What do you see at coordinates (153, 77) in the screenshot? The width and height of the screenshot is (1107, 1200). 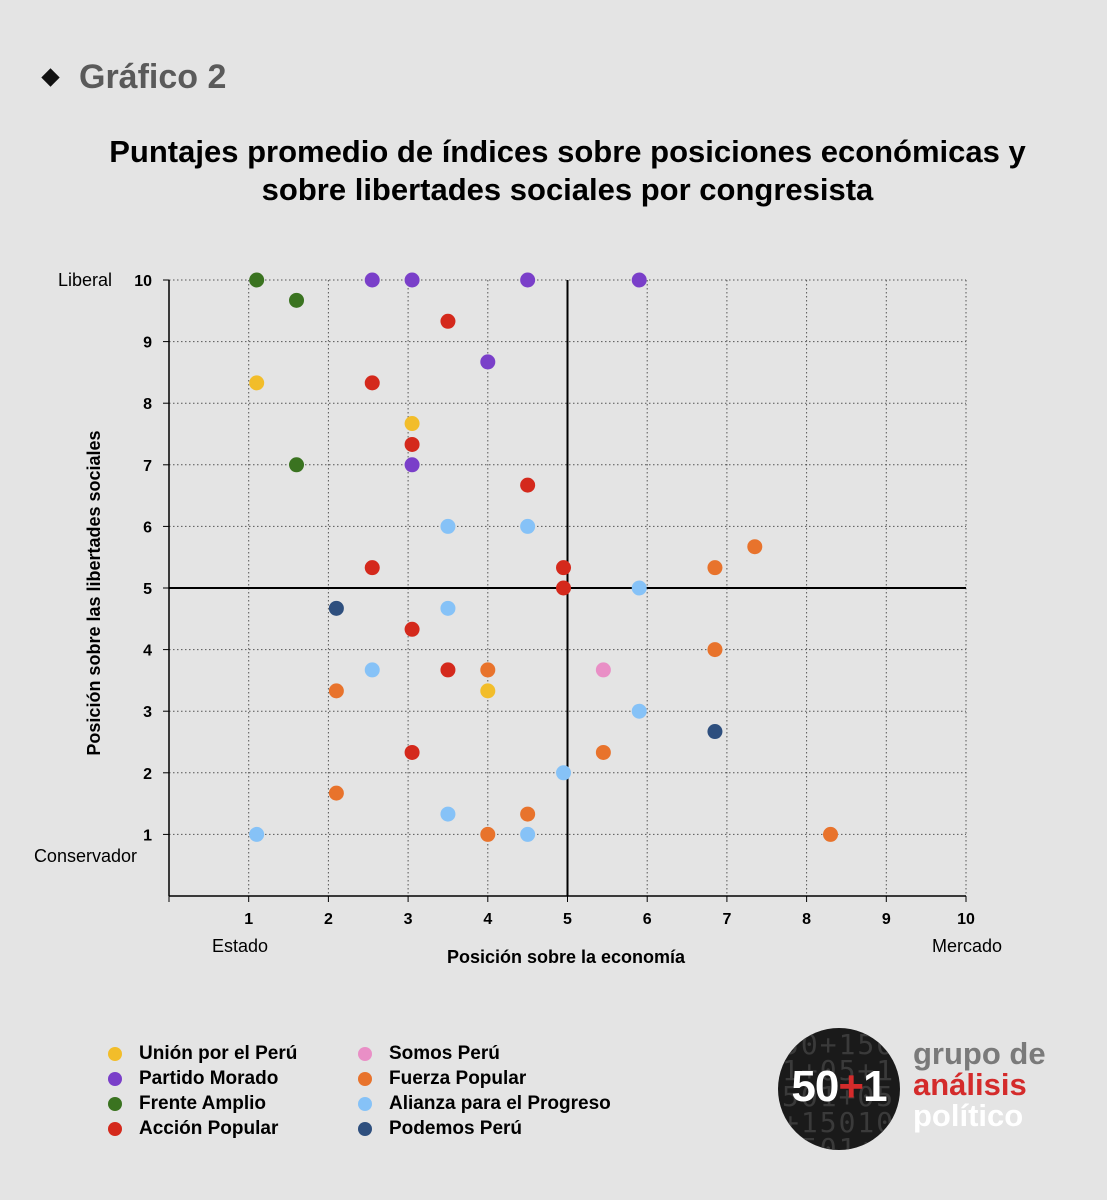 I see `figure-label: Gráfico 2` at bounding box center [153, 77].